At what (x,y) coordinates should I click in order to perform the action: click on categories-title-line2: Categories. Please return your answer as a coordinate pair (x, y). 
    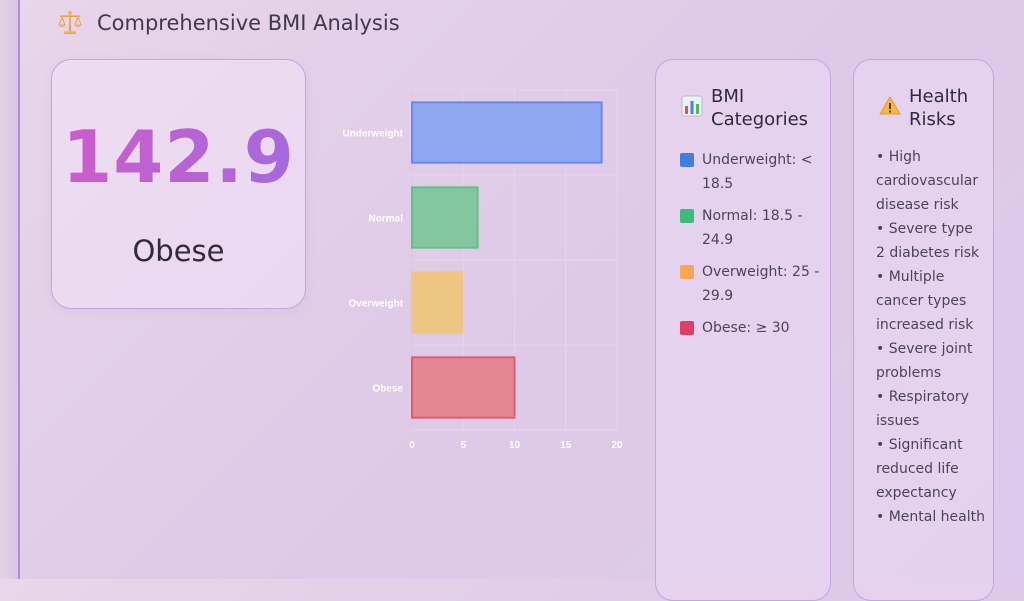
    Looking at the image, I should click on (760, 119).